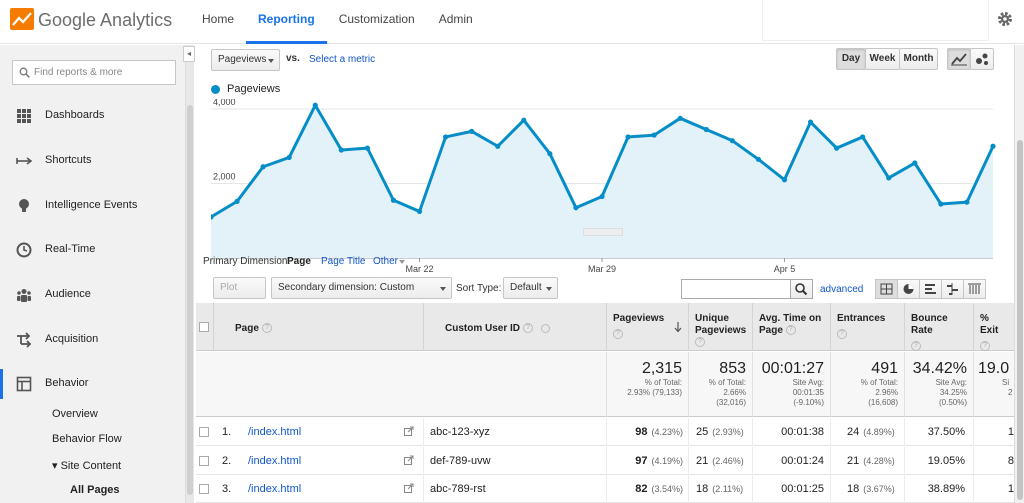  Describe the element at coordinates (882, 59) in the screenshot. I see `period-week-button: Week` at that location.